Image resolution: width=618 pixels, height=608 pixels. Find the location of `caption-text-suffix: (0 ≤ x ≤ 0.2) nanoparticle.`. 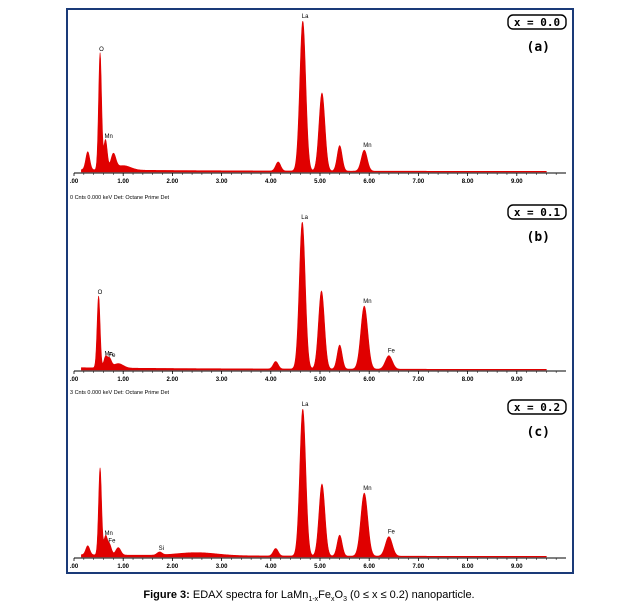

caption-text-suffix: (0 ≤ x ≤ 0.2) nanoparticle. is located at coordinates (410, 595).